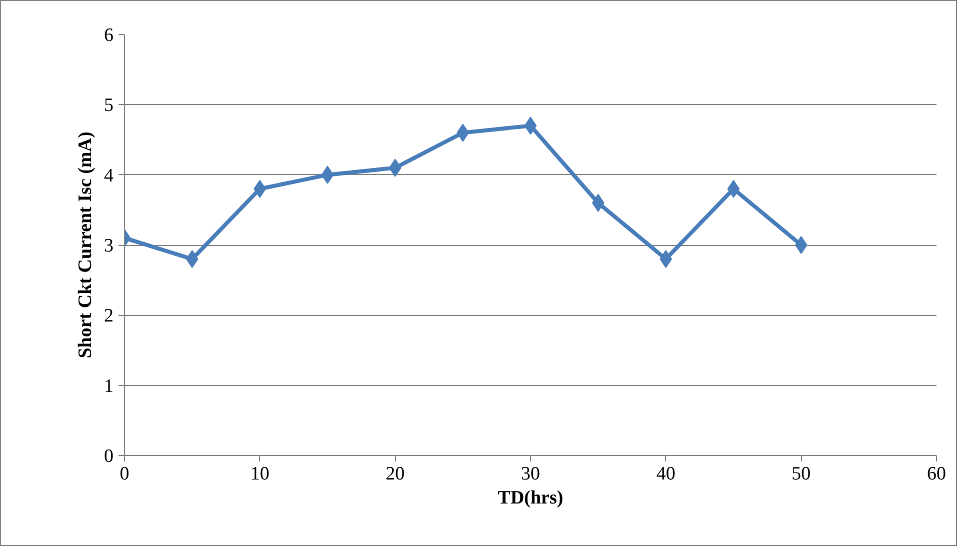 This screenshot has height=548, width=959. What do you see at coordinates (801, 474) in the screenshot?
I see `x-tick-label: 50` at bounding box center [801, 474].